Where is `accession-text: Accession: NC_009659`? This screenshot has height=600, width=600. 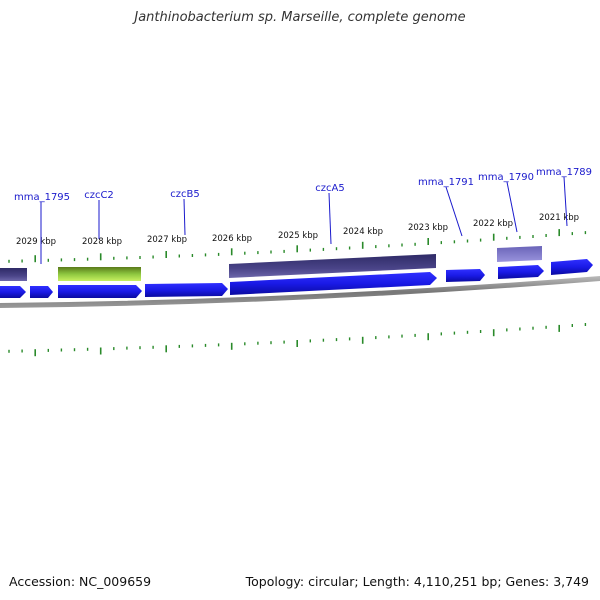 accession-text: Accession: NC_009659 is located at coordinates (80, 581).